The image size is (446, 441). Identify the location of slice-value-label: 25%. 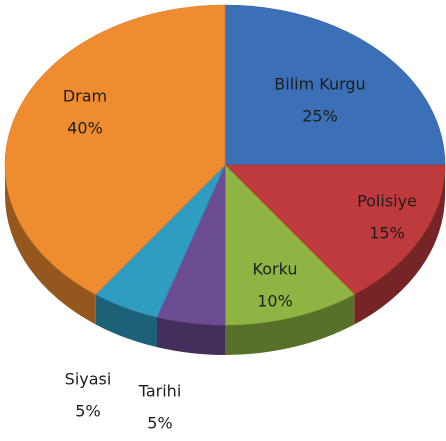
(320, 116).